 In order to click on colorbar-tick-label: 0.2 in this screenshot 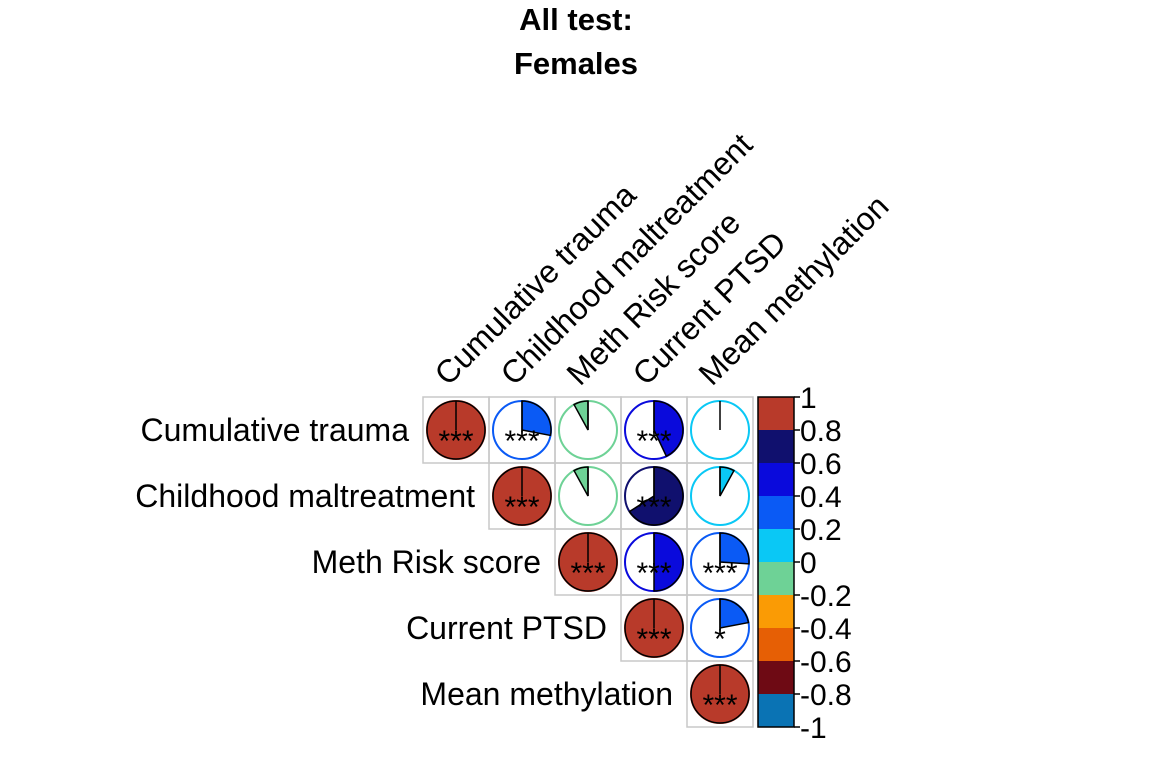, I will do `click(821, 530)`.